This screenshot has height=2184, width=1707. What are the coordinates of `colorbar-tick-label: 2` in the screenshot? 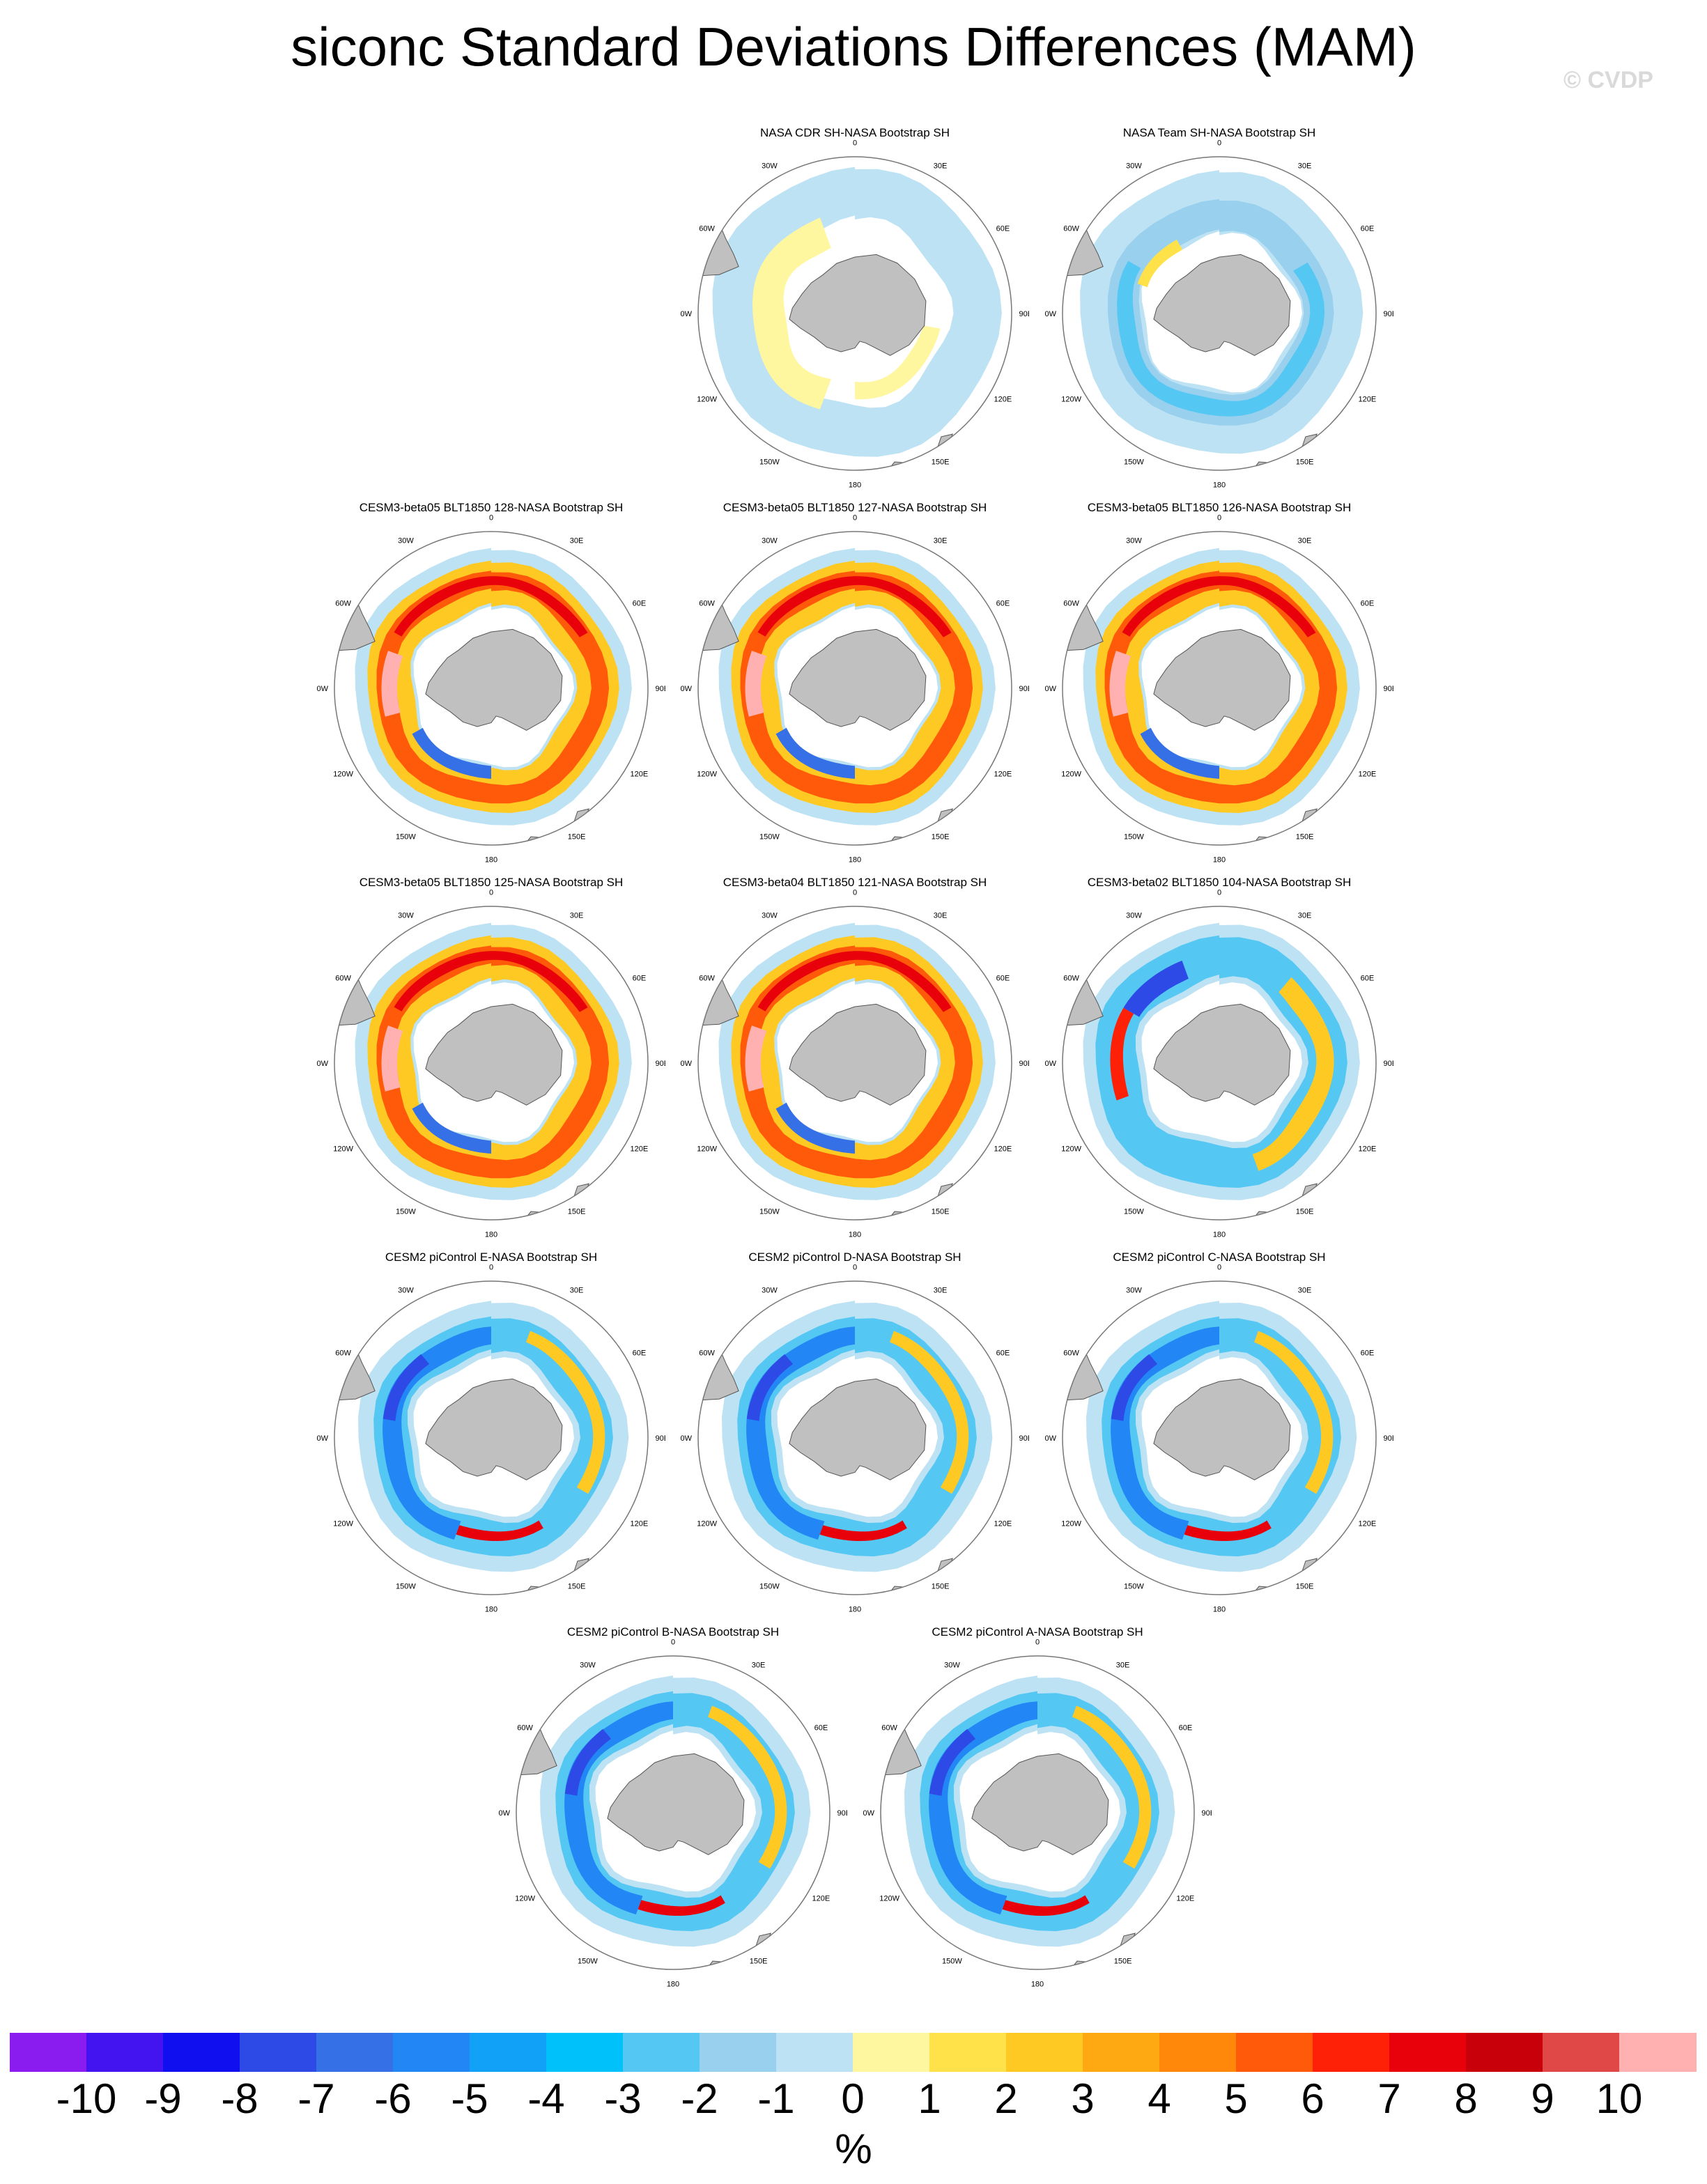 It's located at (1006, 2098).